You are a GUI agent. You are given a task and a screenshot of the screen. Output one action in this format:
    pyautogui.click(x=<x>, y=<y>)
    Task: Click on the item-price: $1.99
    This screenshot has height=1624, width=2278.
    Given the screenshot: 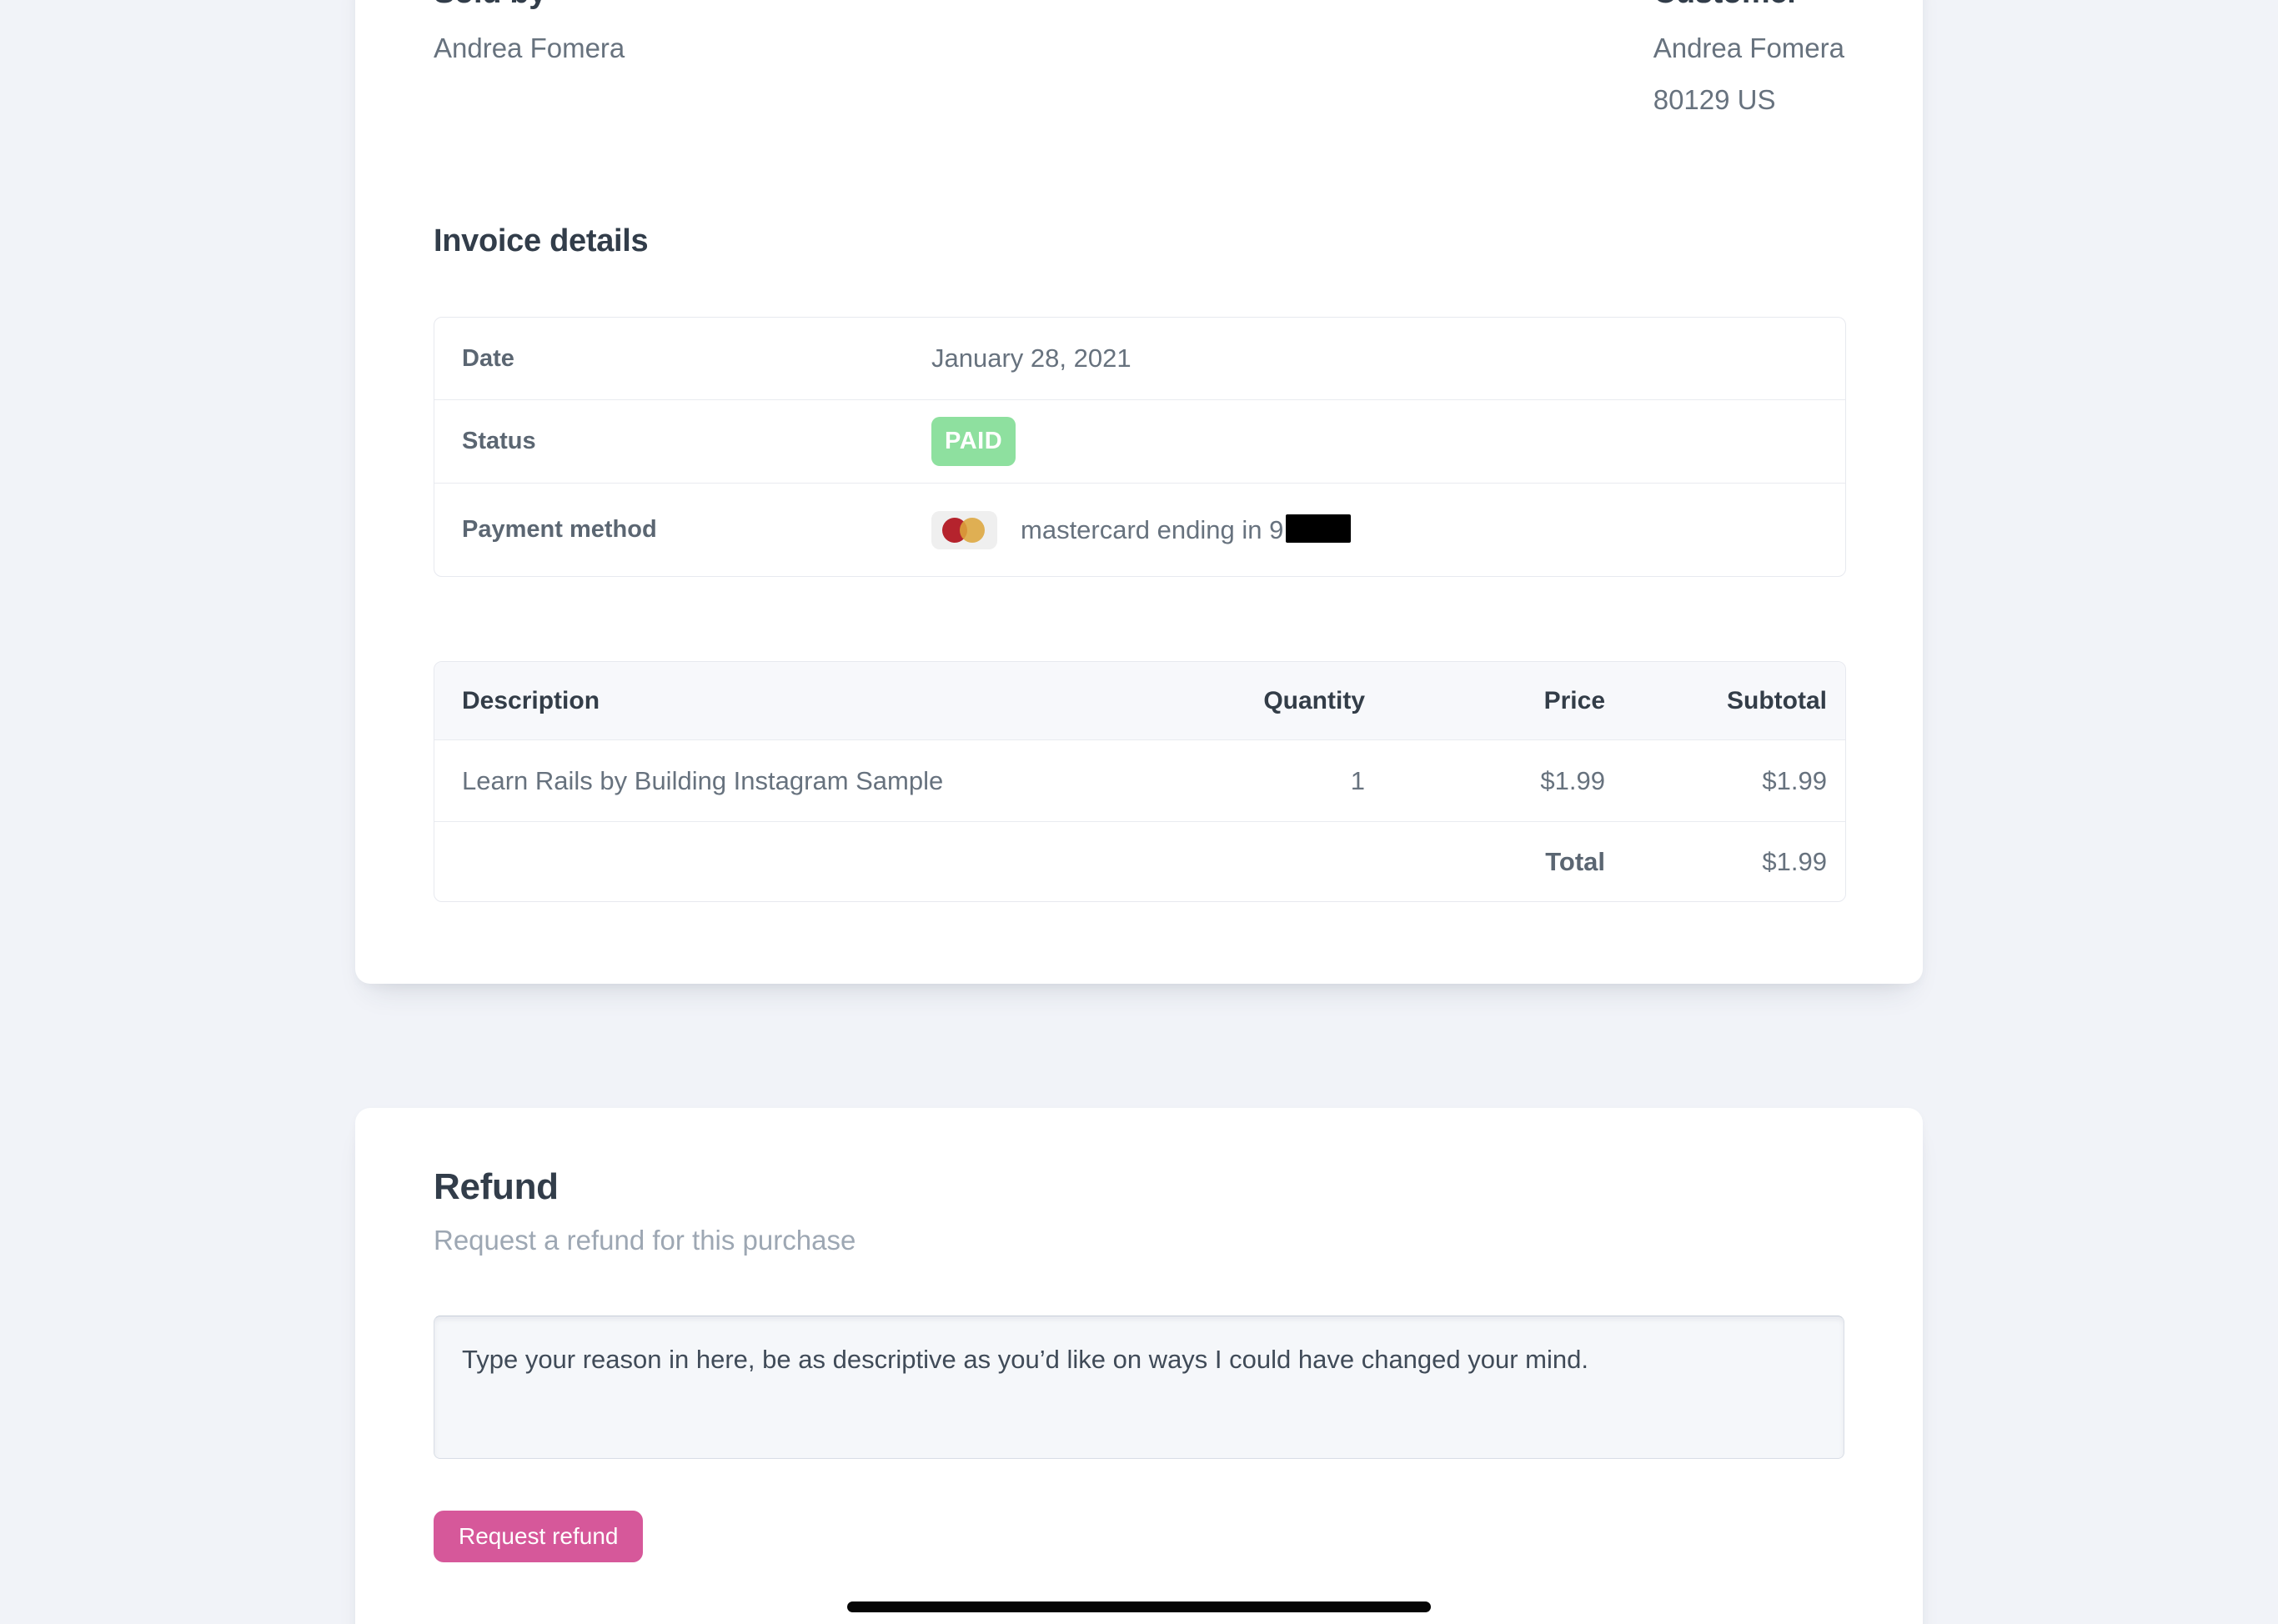 What is the action you would take?
    pyautogui.click(x=1572, y=780)
    